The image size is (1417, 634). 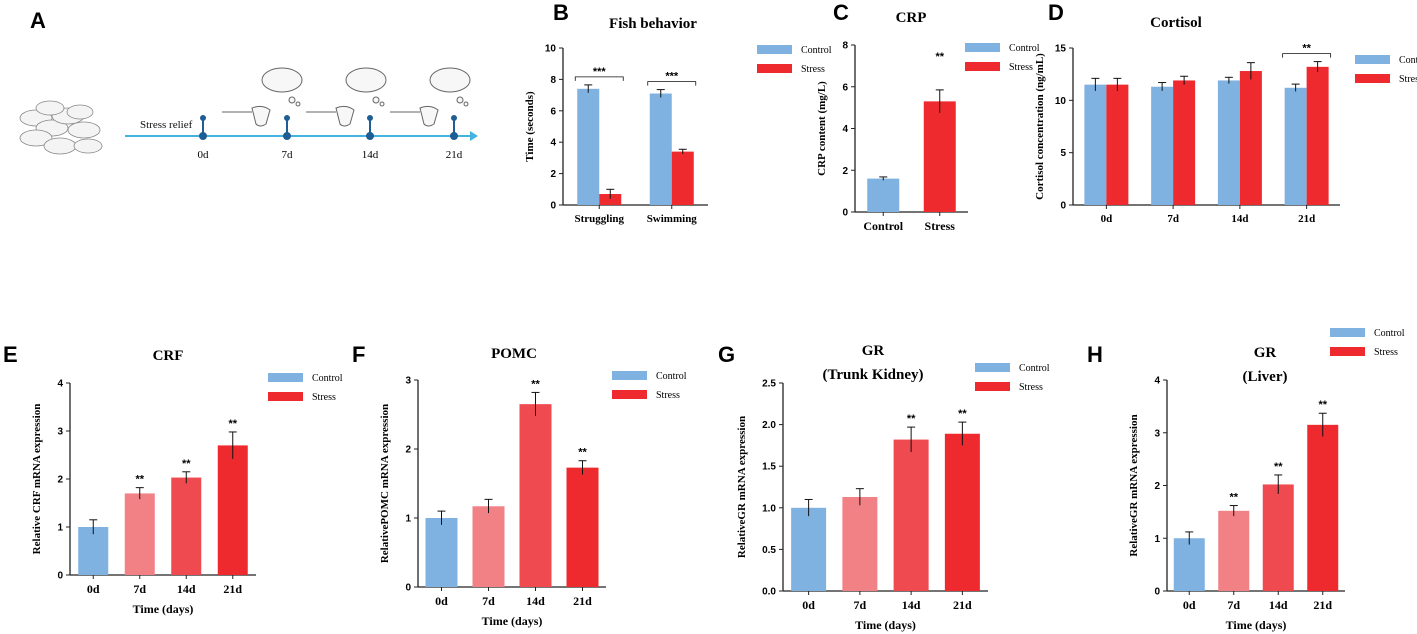 What do you see at coordinates (610, 199) in the screenshot?
I see `bar-stress-struggling` at bounding box center [610, 199].